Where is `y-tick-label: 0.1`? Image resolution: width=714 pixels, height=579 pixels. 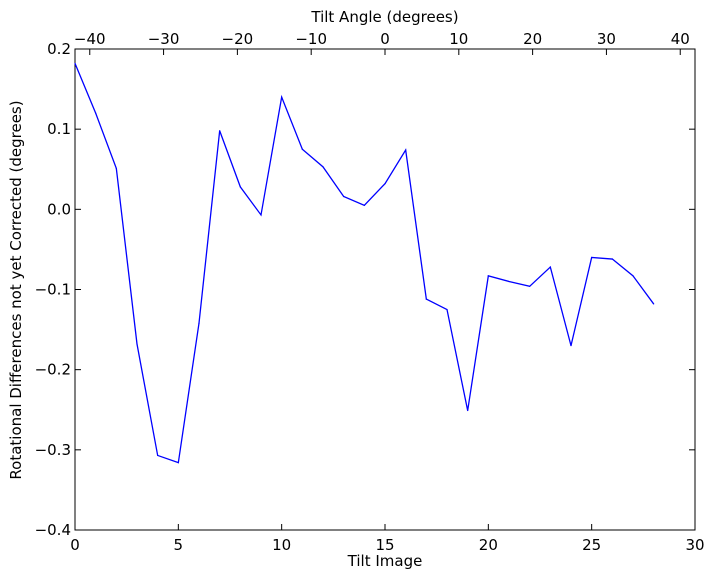
y-tick-label: 0.1 is located at coordinates (59, 129).